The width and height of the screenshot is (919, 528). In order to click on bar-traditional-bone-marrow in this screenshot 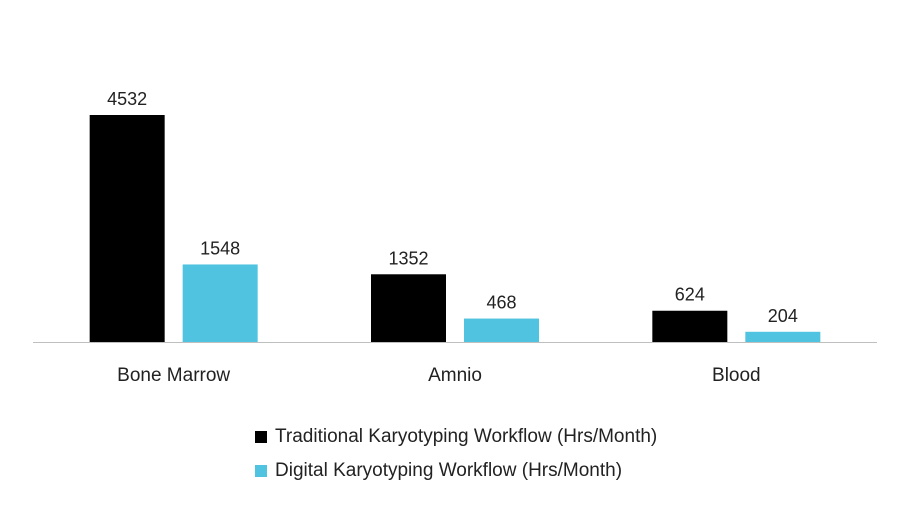, I will do `click(127, 228)`.